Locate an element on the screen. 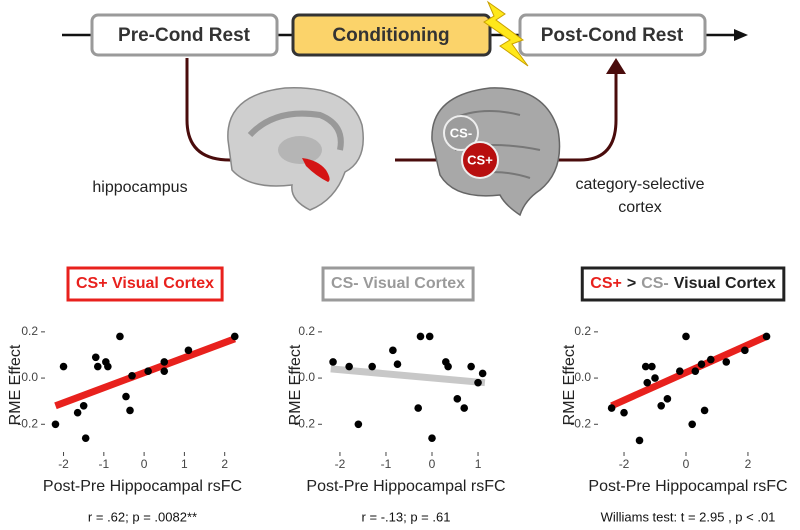 The image size is (800, 530). panel-title: CS+ Visual Cortex is located at coordinates (145, 283).